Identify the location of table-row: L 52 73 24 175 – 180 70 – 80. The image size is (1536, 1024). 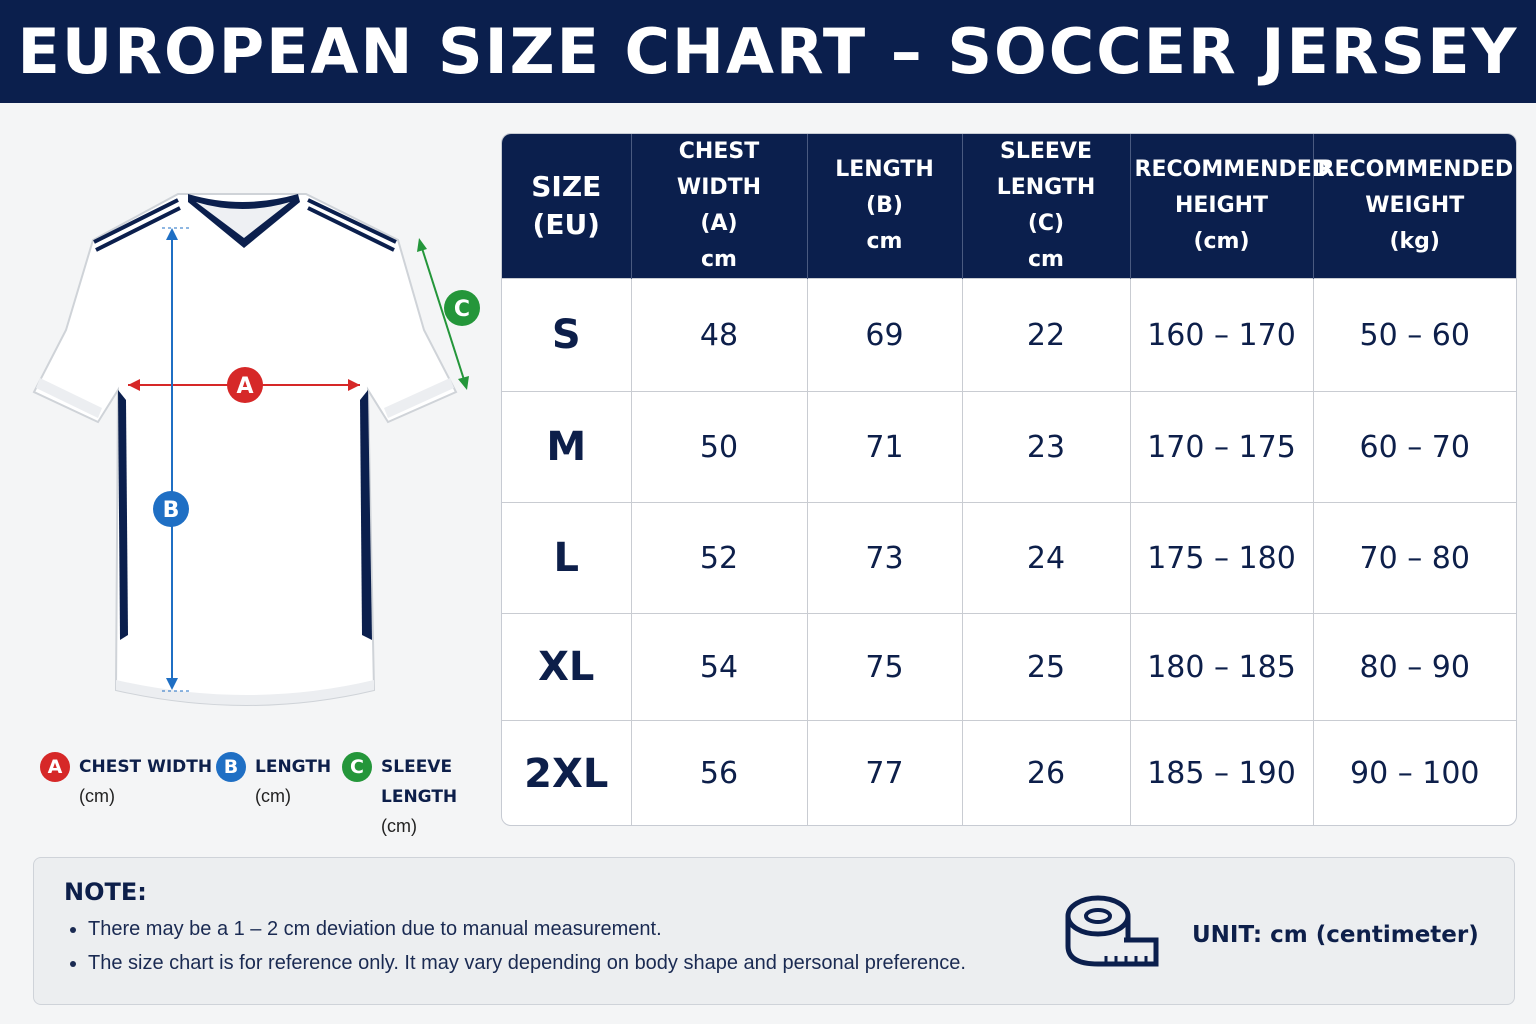
(1009, 558).